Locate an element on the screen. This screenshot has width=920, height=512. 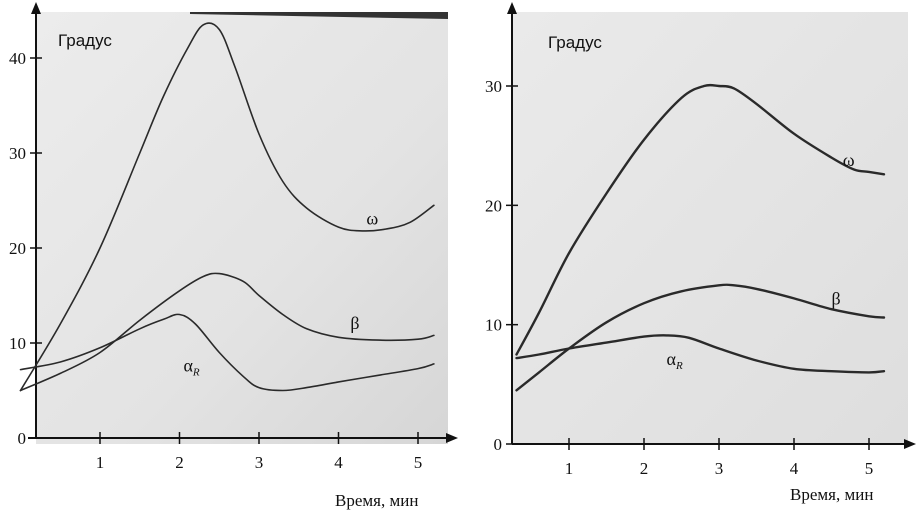
left-x-tick-label: 2 is located at coordinates (179, 462).